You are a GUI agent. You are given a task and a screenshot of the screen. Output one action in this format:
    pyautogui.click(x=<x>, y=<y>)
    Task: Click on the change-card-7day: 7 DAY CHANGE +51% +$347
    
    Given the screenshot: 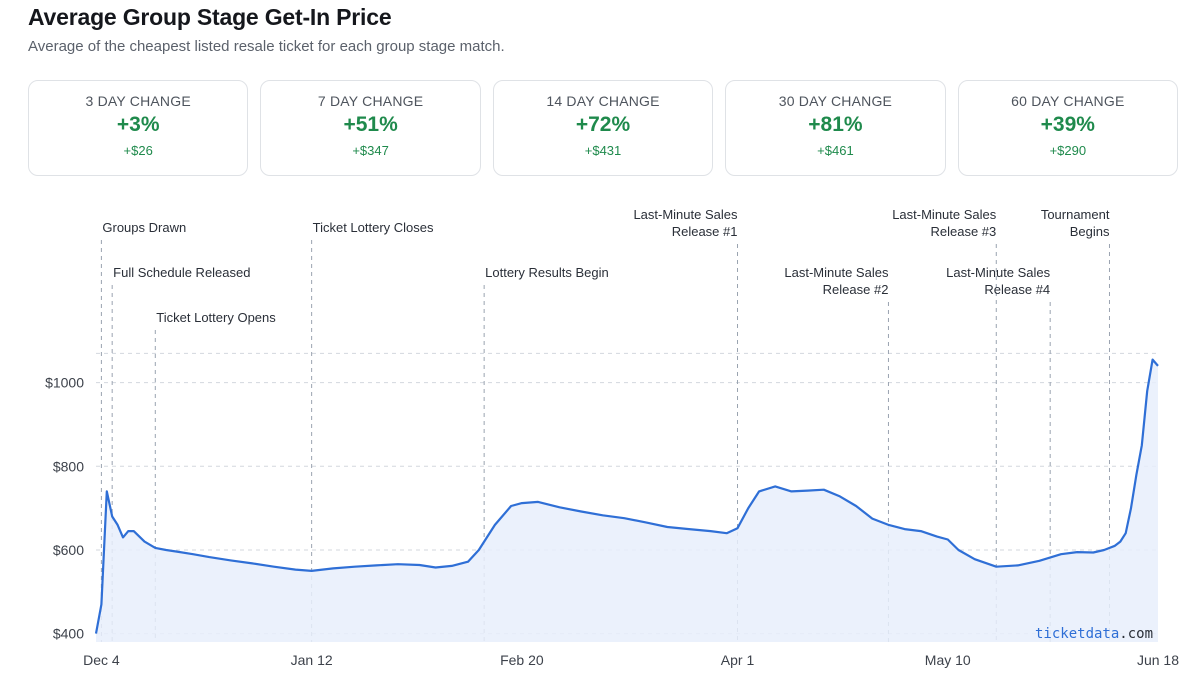 What is the action you would take?
    pyautogui.click(x=370, y=128)
    